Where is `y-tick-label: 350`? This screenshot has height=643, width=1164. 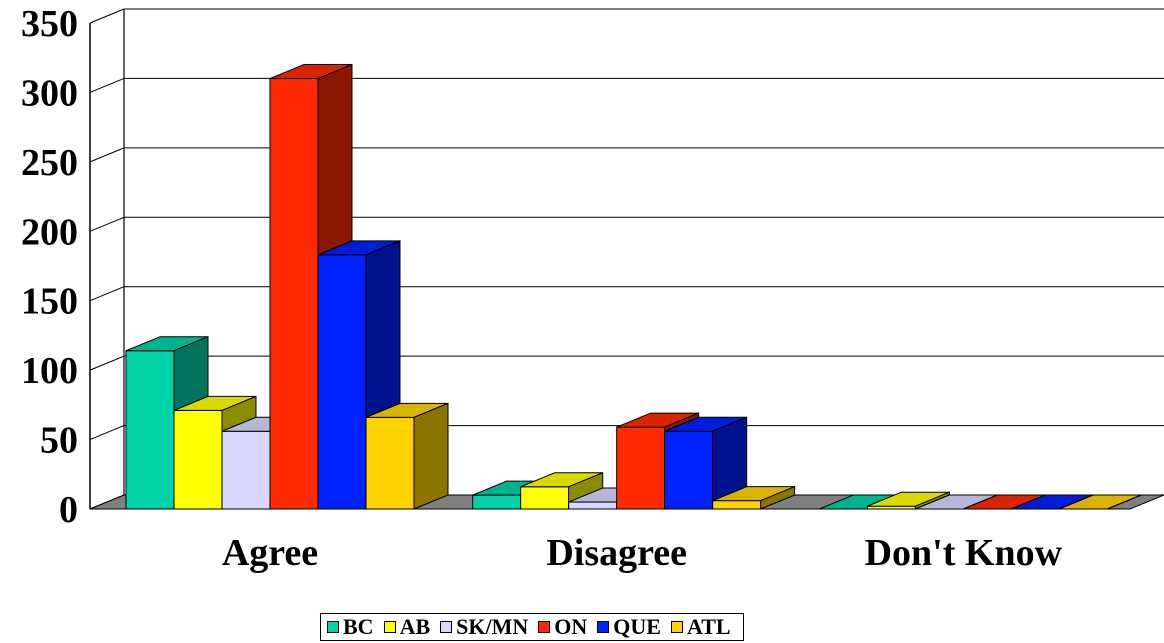 y-tick-label: 350 is located at coordinates (49, 24).